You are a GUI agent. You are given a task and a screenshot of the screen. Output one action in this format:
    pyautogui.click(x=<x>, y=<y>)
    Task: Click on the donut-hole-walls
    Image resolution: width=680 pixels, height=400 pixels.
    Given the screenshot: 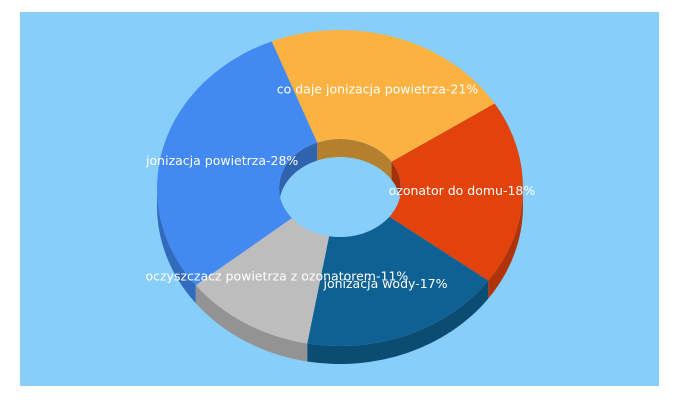 What is the action you would take?
    pyautogui.click(x=340, y=188)
    